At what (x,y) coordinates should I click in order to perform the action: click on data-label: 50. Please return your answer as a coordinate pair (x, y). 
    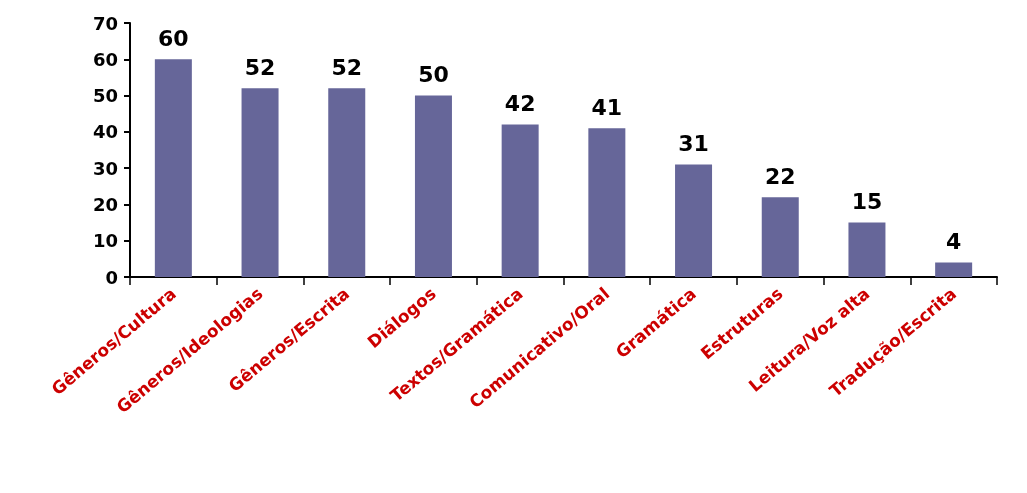
    Looking at the image, I should click on (433, 75).